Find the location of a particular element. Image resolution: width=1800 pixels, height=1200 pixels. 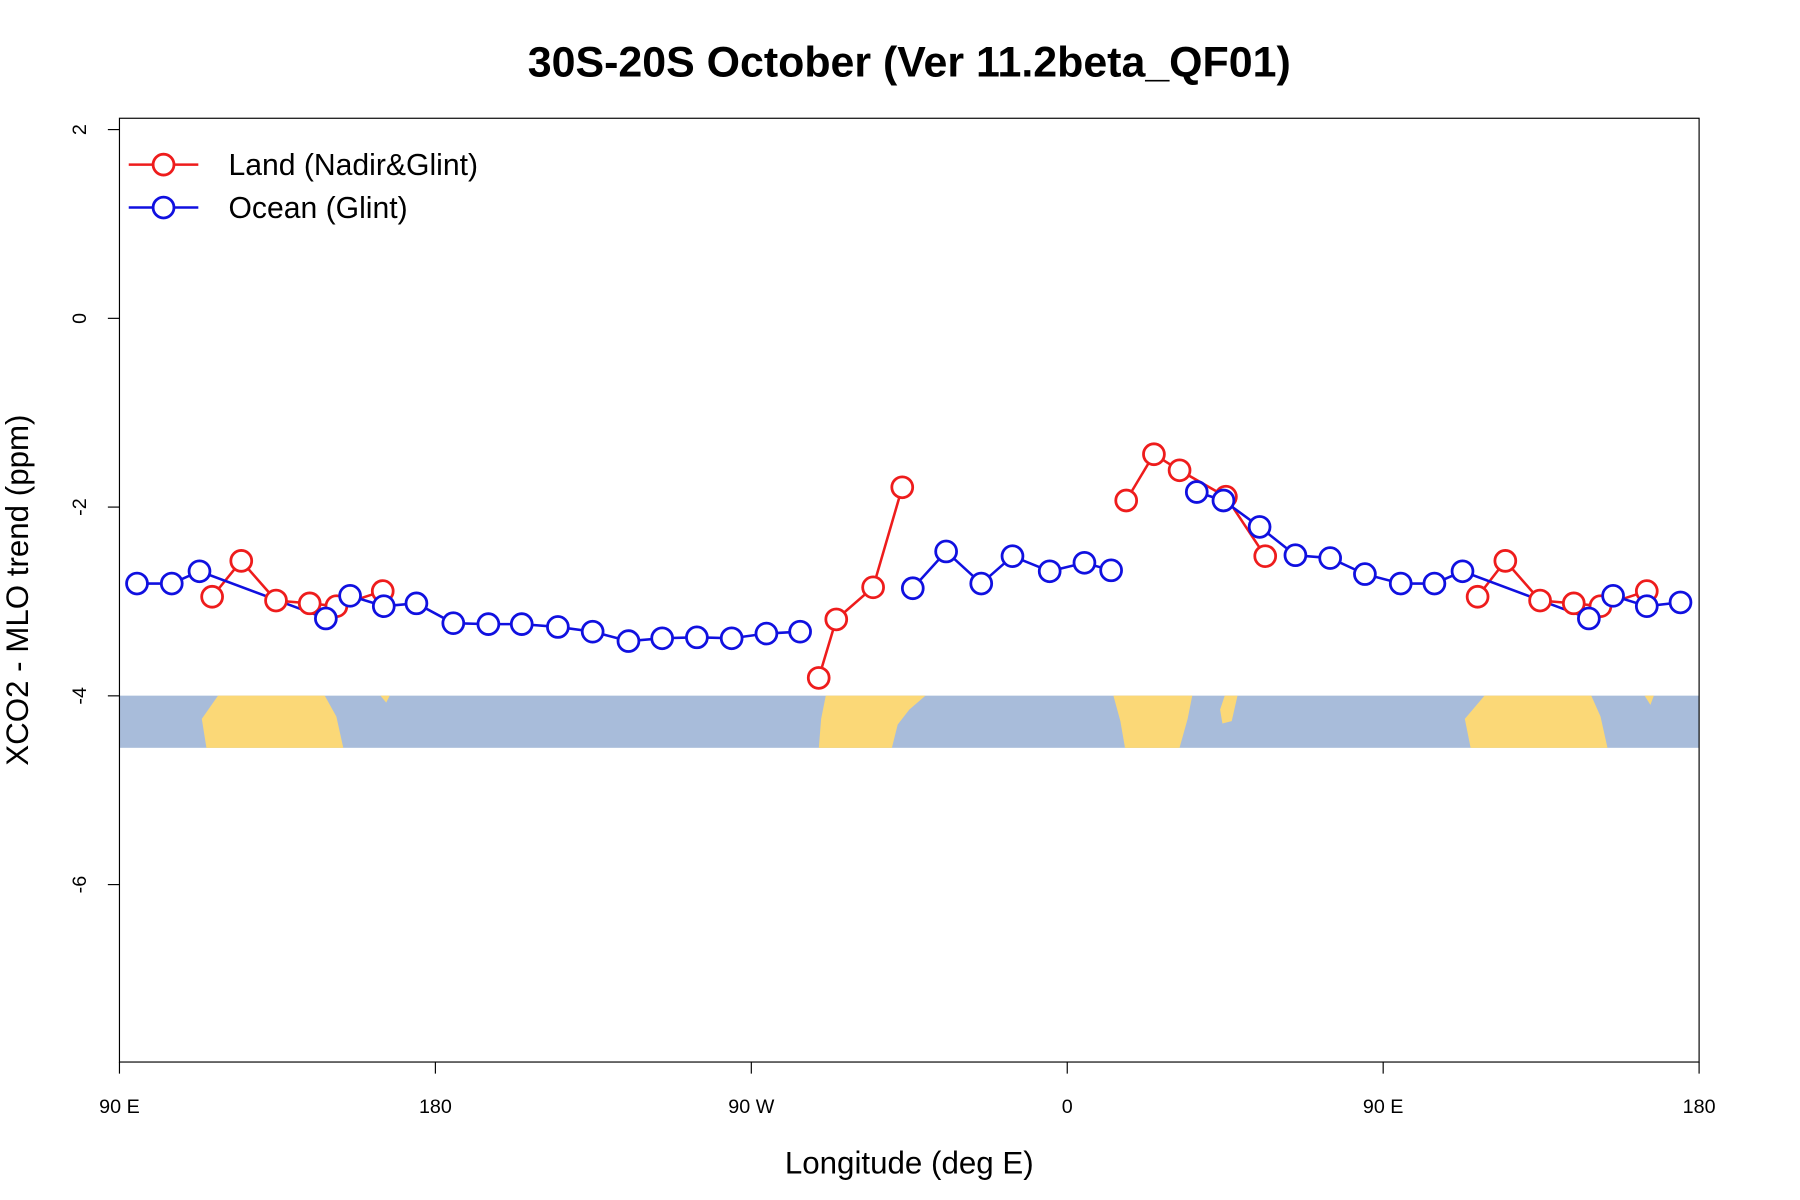

x-tick-label: 90 W is located at coordinates (751, 1107).